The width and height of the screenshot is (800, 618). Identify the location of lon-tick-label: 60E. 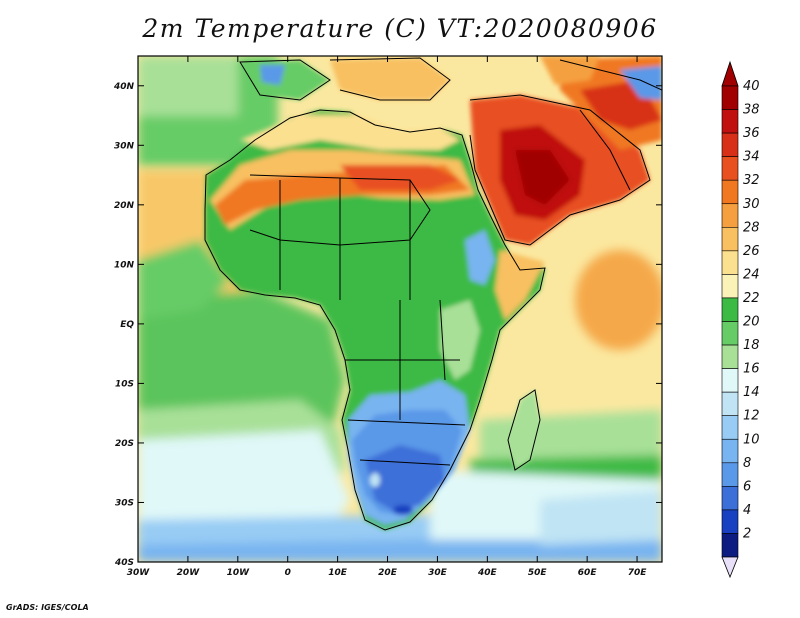
(588, 573).